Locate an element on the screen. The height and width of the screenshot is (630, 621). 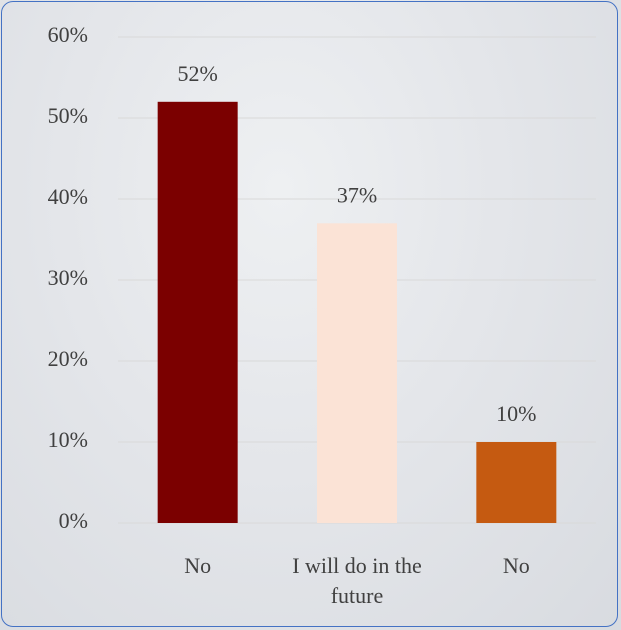
y-tick-label: 20% is located at coordinates (68, 358).